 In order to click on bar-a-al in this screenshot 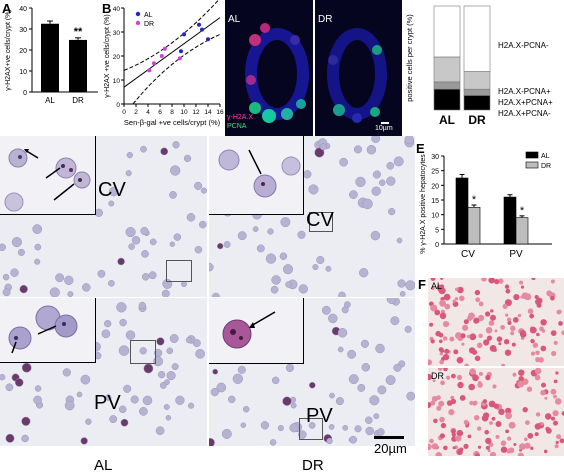, I will do `click(50, 57)`.